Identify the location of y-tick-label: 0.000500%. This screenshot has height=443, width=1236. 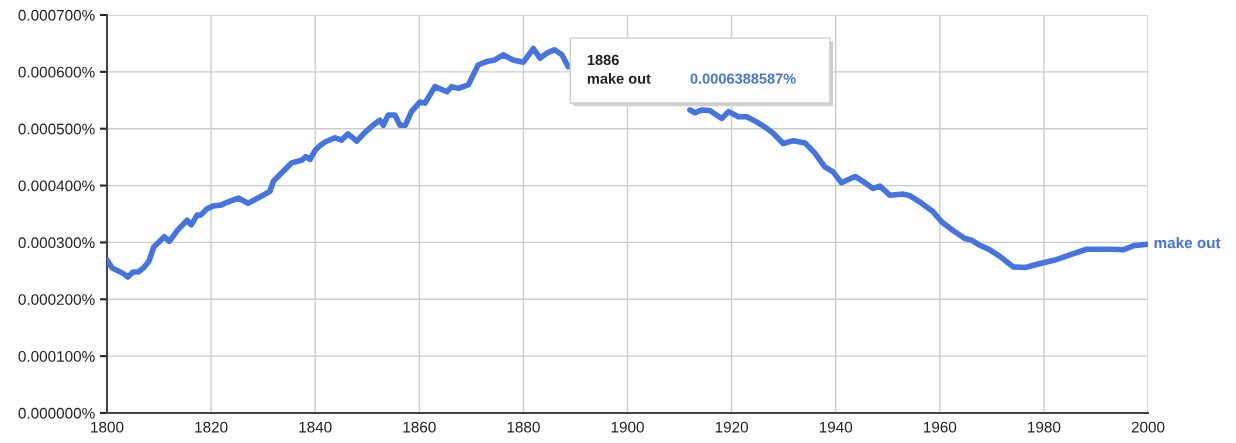
(56, 129).